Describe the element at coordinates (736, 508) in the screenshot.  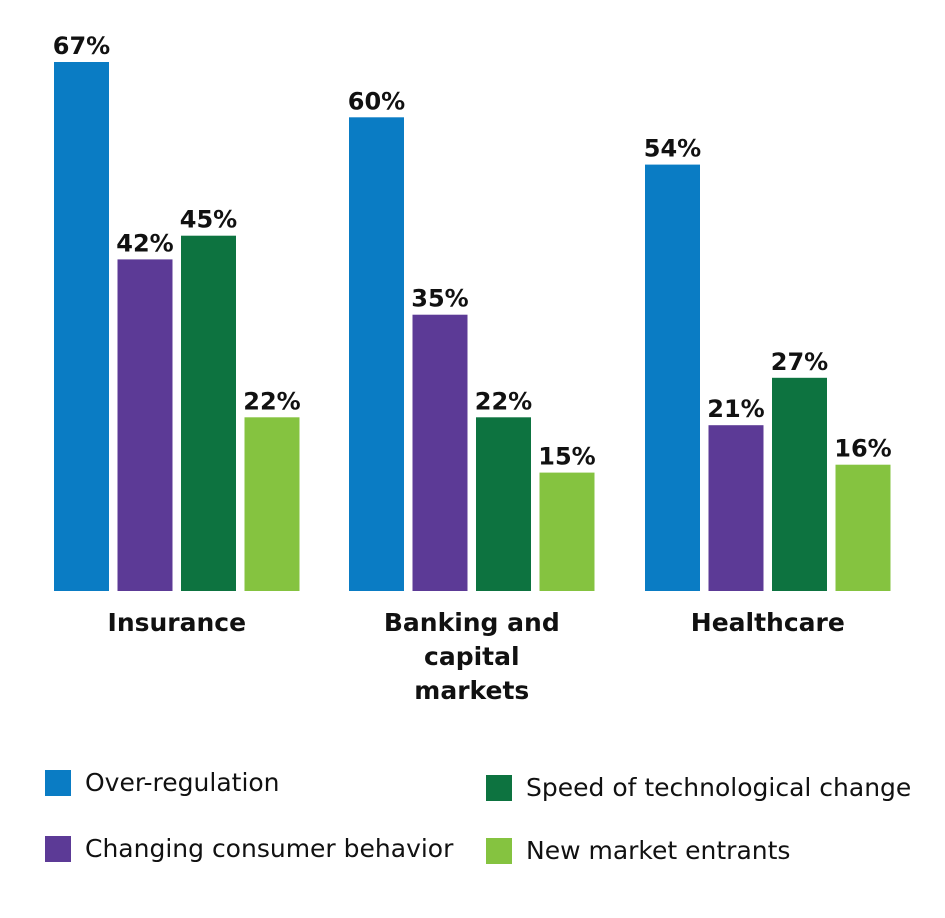
I see `bar-healthcare-changing-consumer-behavior` at that location.